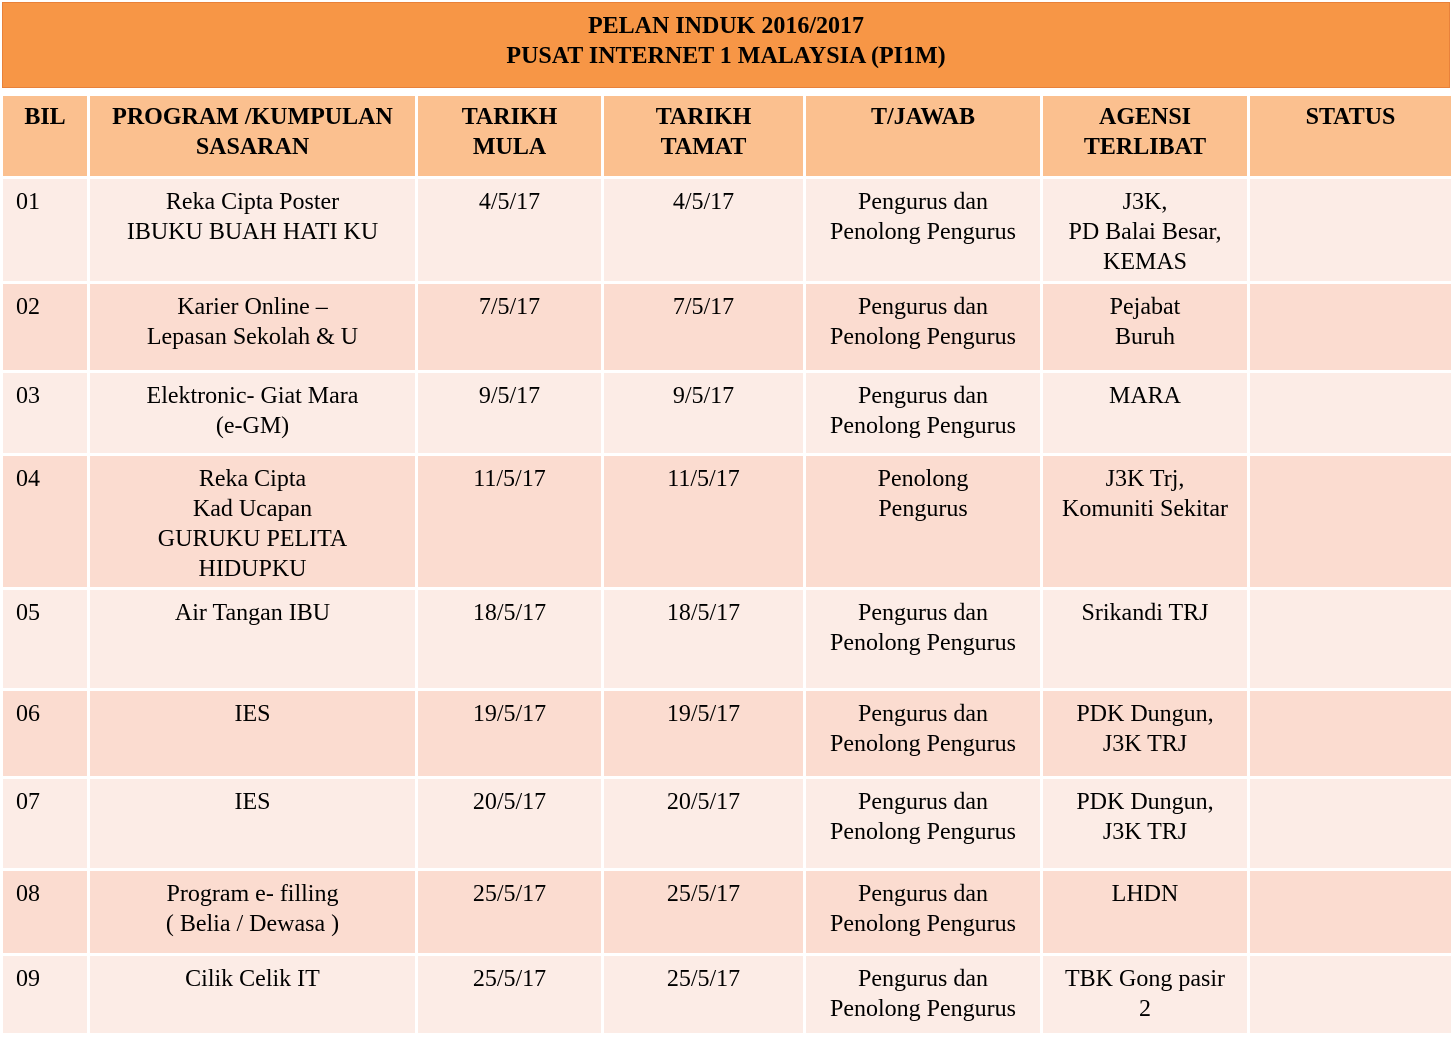  What do you see at coordinates (1145, 307) in the screenshot?
I see `cell-text: Pejabat` at bounding box center [1145, 307].